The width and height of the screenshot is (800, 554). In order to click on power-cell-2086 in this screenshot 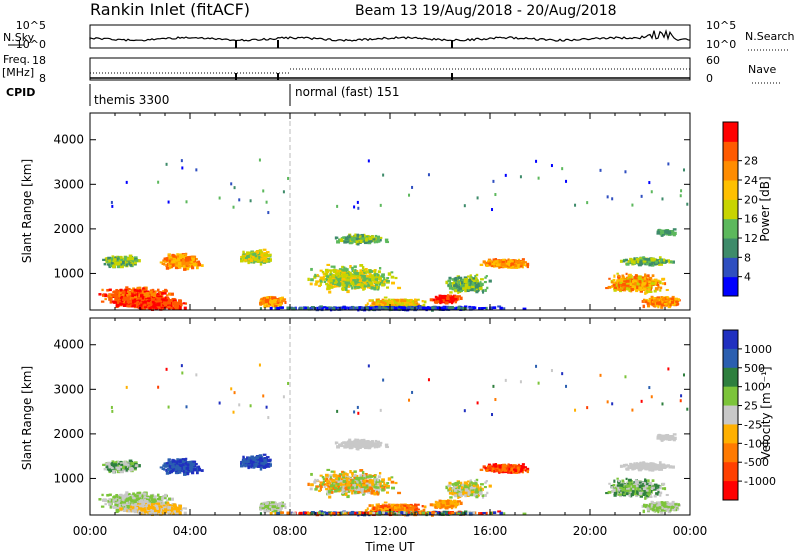, I will do `click(136, 259)`.